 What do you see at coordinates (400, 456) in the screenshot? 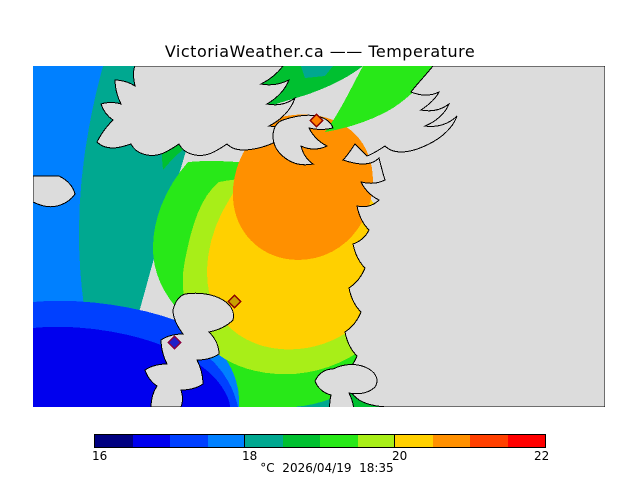
I see `colorbar-ticklabel-20: 20` at bounding box center [400, 456].